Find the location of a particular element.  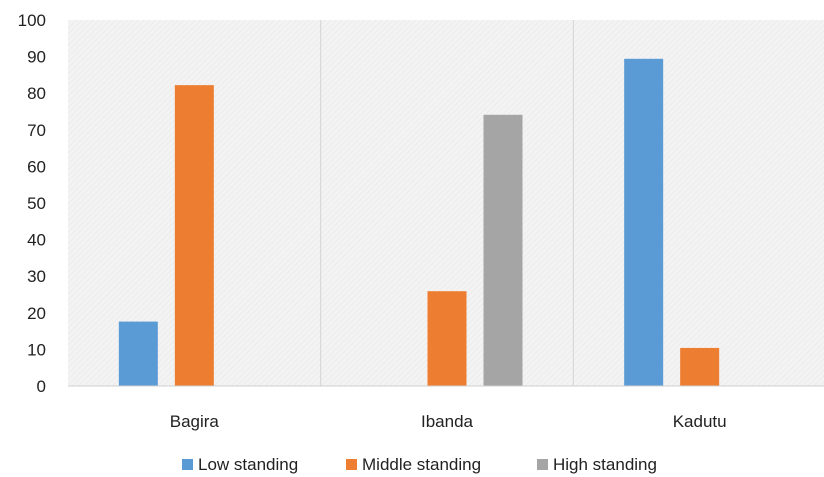

y-tick-label: 20 is located at coordinates (36, 313).